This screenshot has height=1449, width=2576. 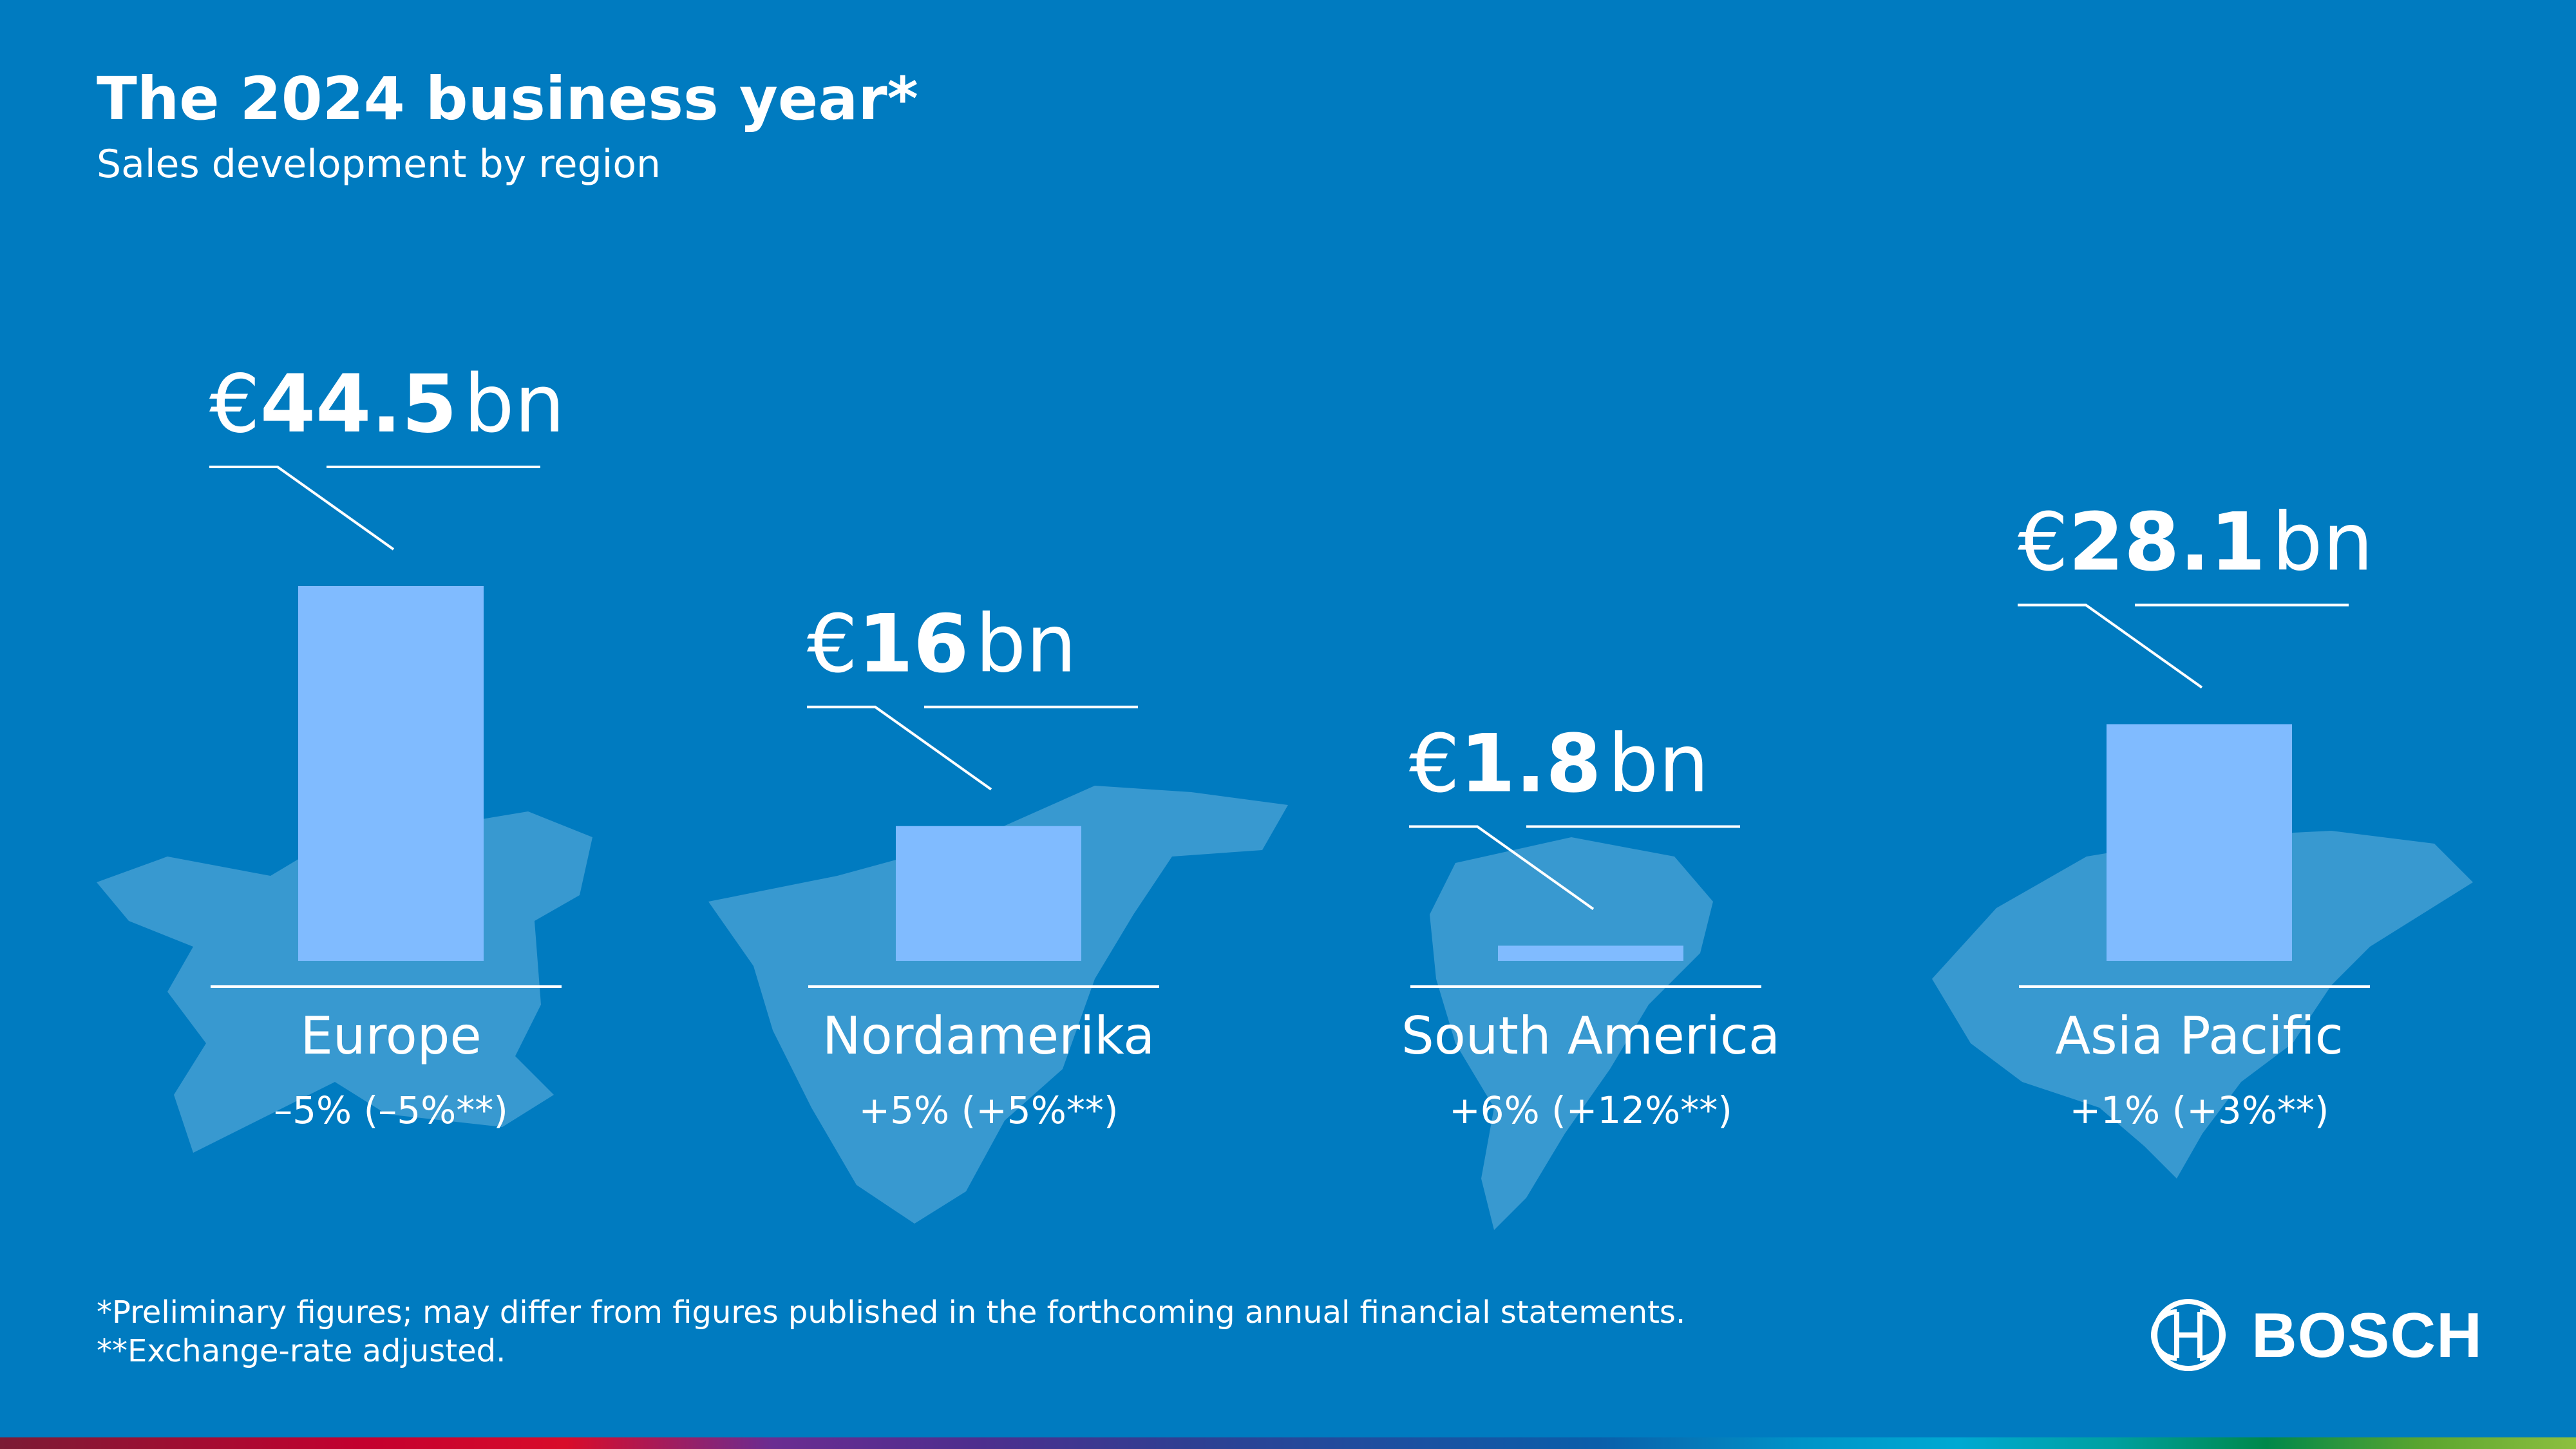 I want to click on callout-south-america, so click(x=1502, y=868).